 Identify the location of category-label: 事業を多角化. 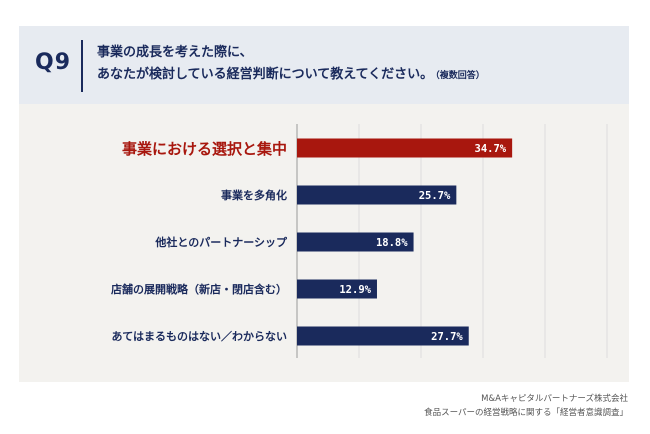
(254, 195).